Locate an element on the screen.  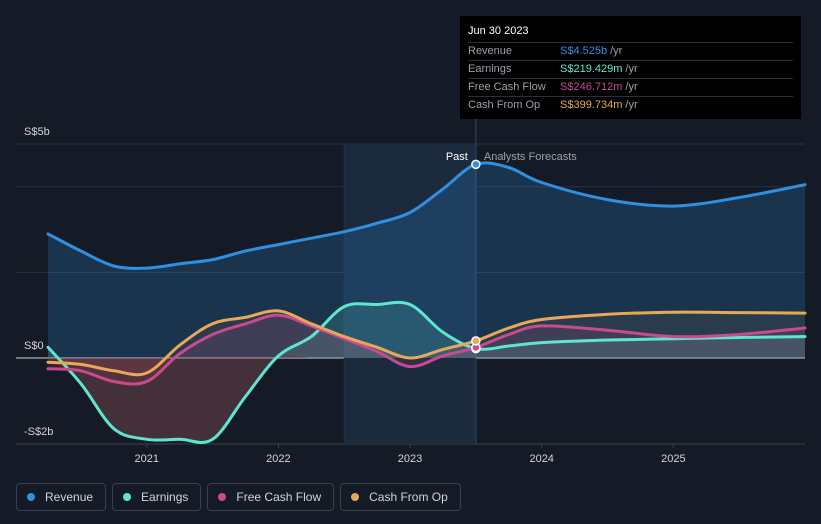
tooltip-label: Revenue is located at coordinates (490, 51).